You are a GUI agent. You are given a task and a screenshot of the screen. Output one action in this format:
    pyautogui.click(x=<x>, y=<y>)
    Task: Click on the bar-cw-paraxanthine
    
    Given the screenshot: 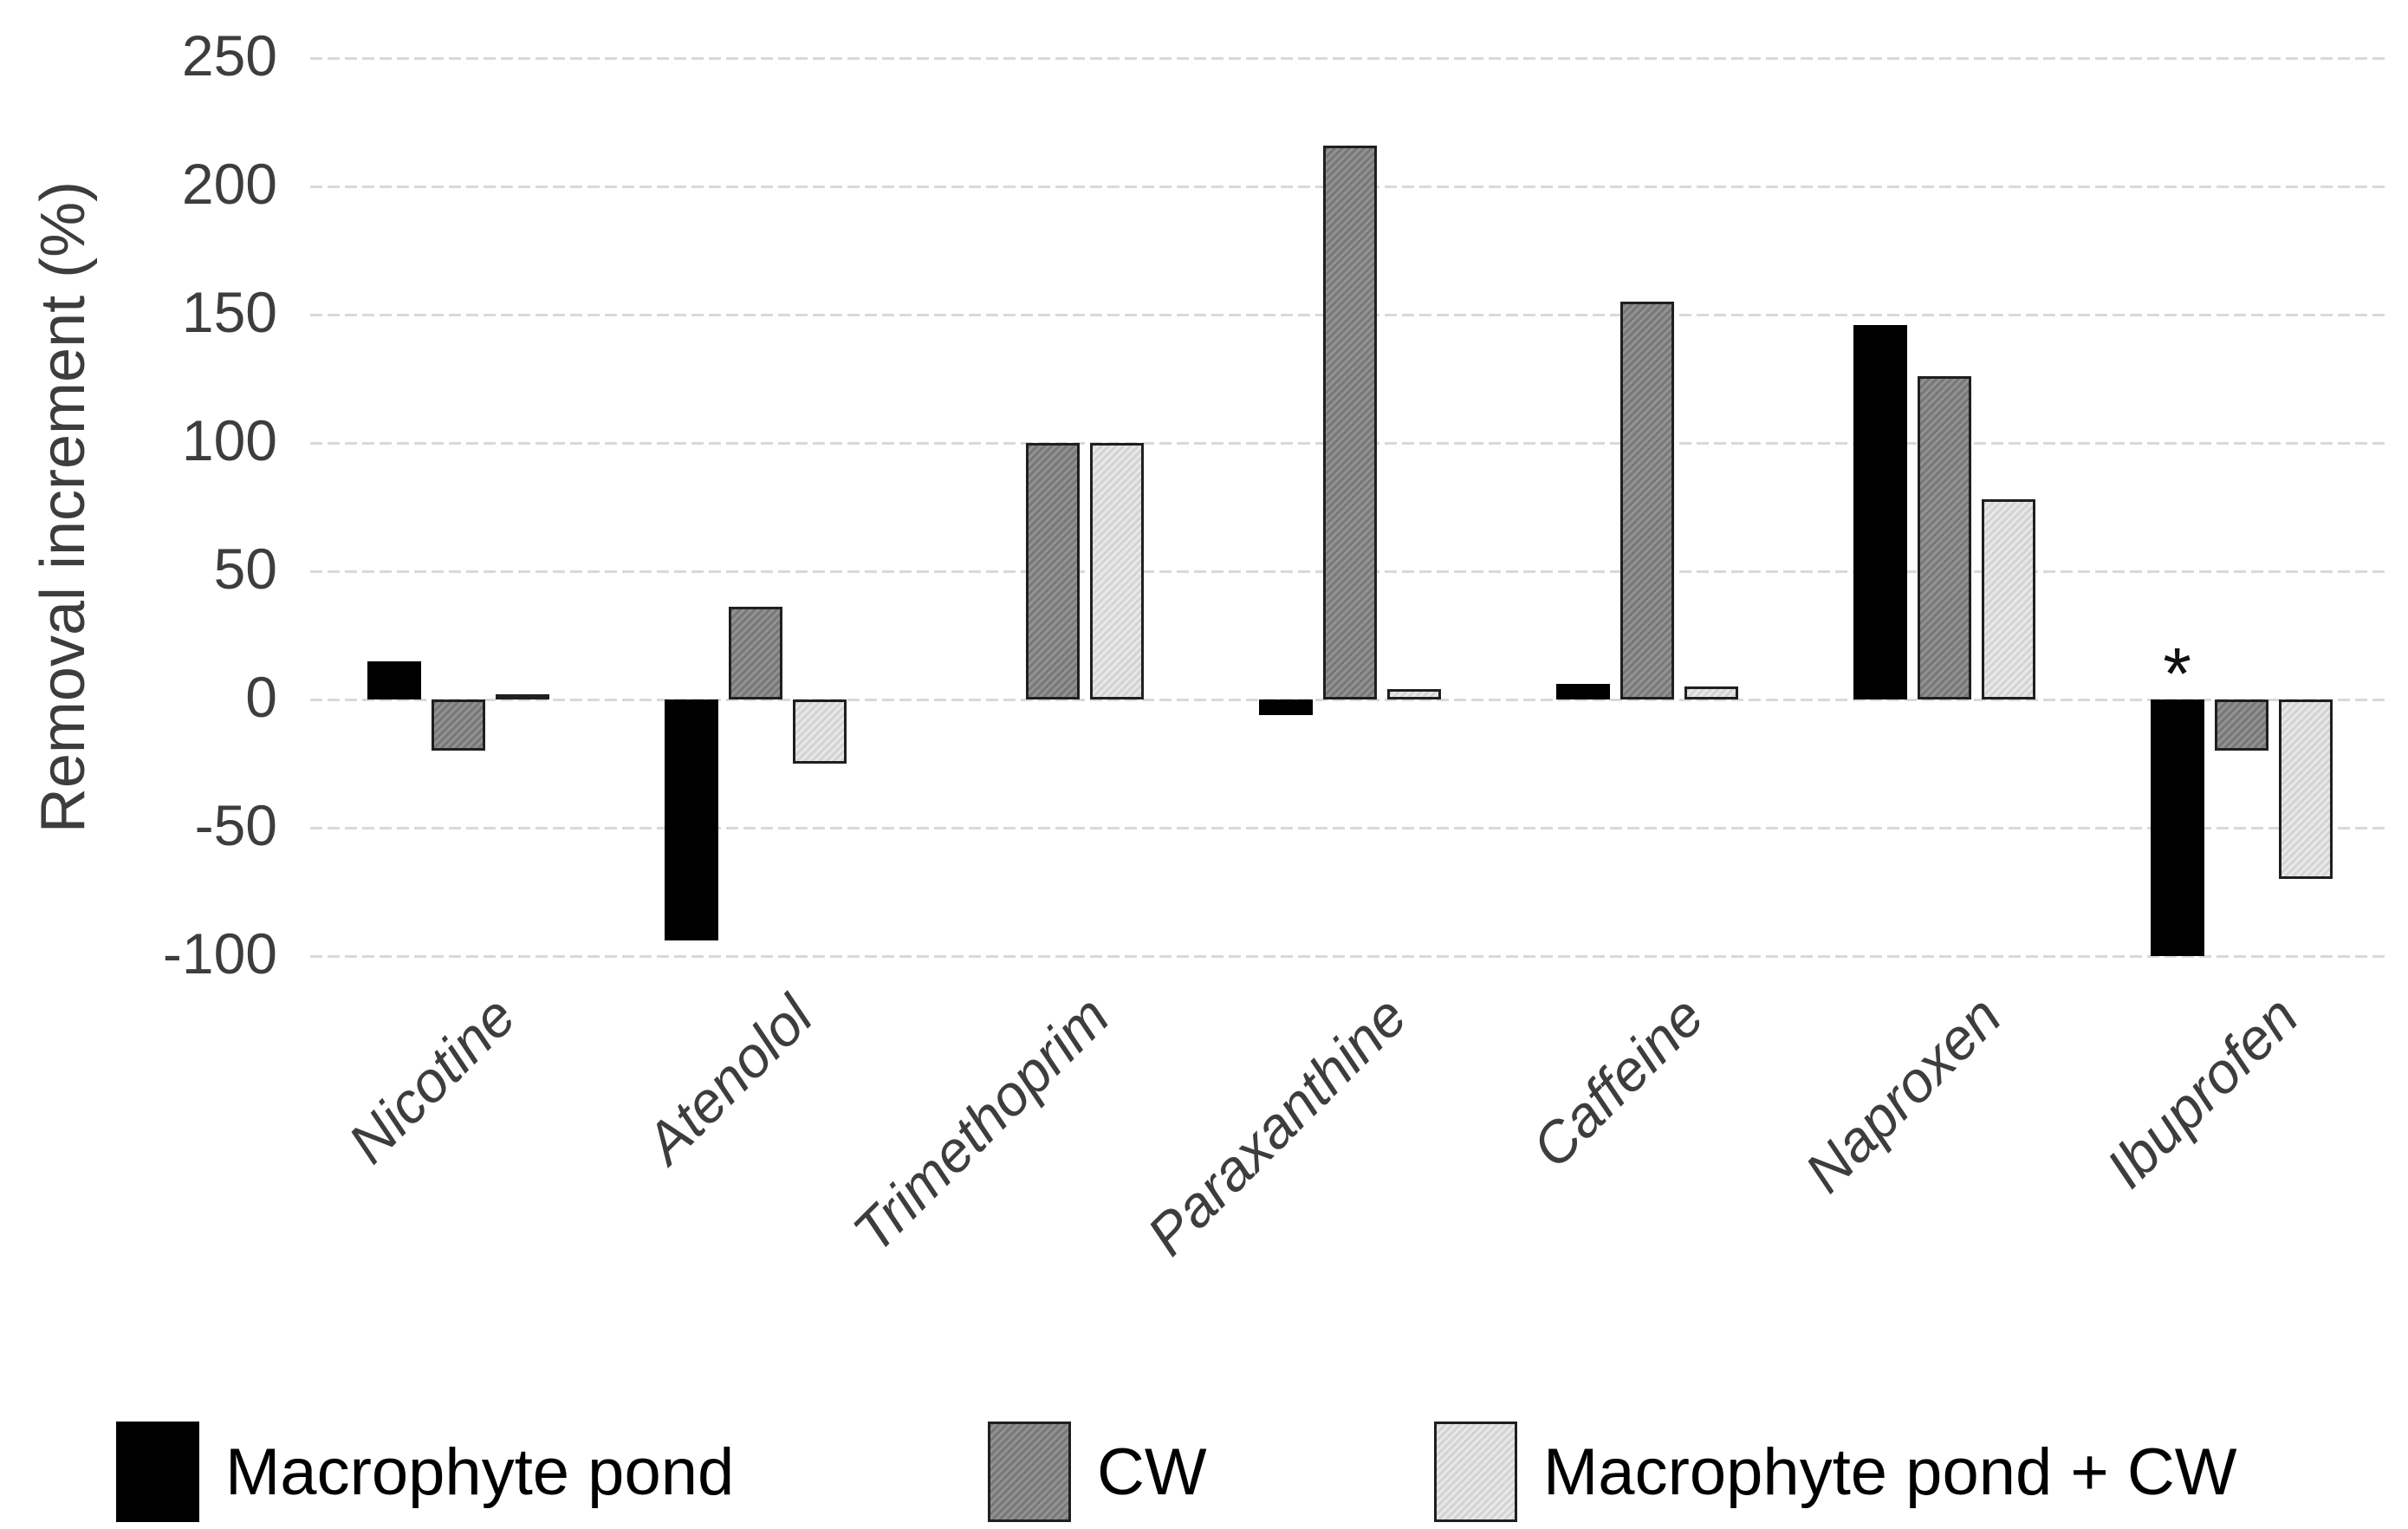 What is the action you would take?
    pyautogui.click(x=1350, y=422)
    